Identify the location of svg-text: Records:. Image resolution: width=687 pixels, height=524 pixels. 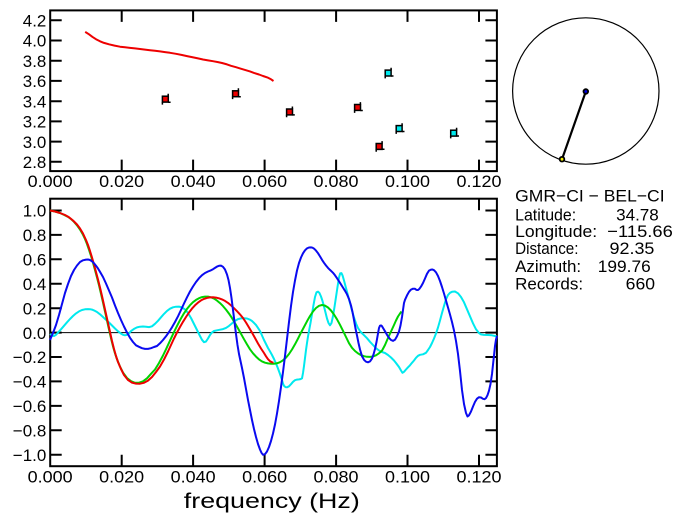
(549, 284).